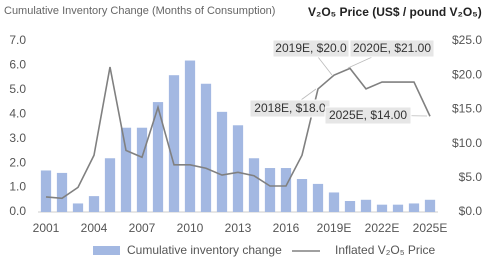 This screenshot has height=266, width=485. I want to click on y-tick-label: 3.0, so click(17, 138).